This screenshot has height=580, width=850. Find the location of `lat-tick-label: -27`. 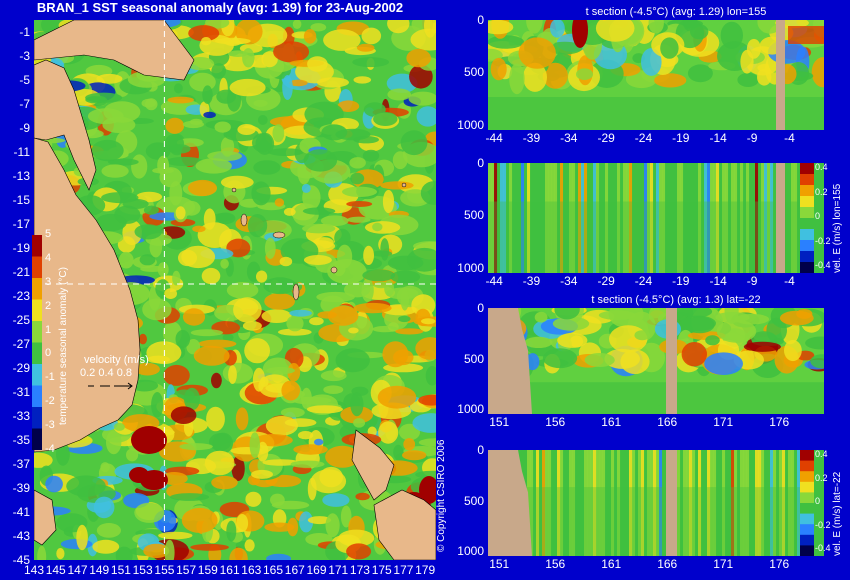

lat-tick-label: -27 is located at coordinates (21, 344).